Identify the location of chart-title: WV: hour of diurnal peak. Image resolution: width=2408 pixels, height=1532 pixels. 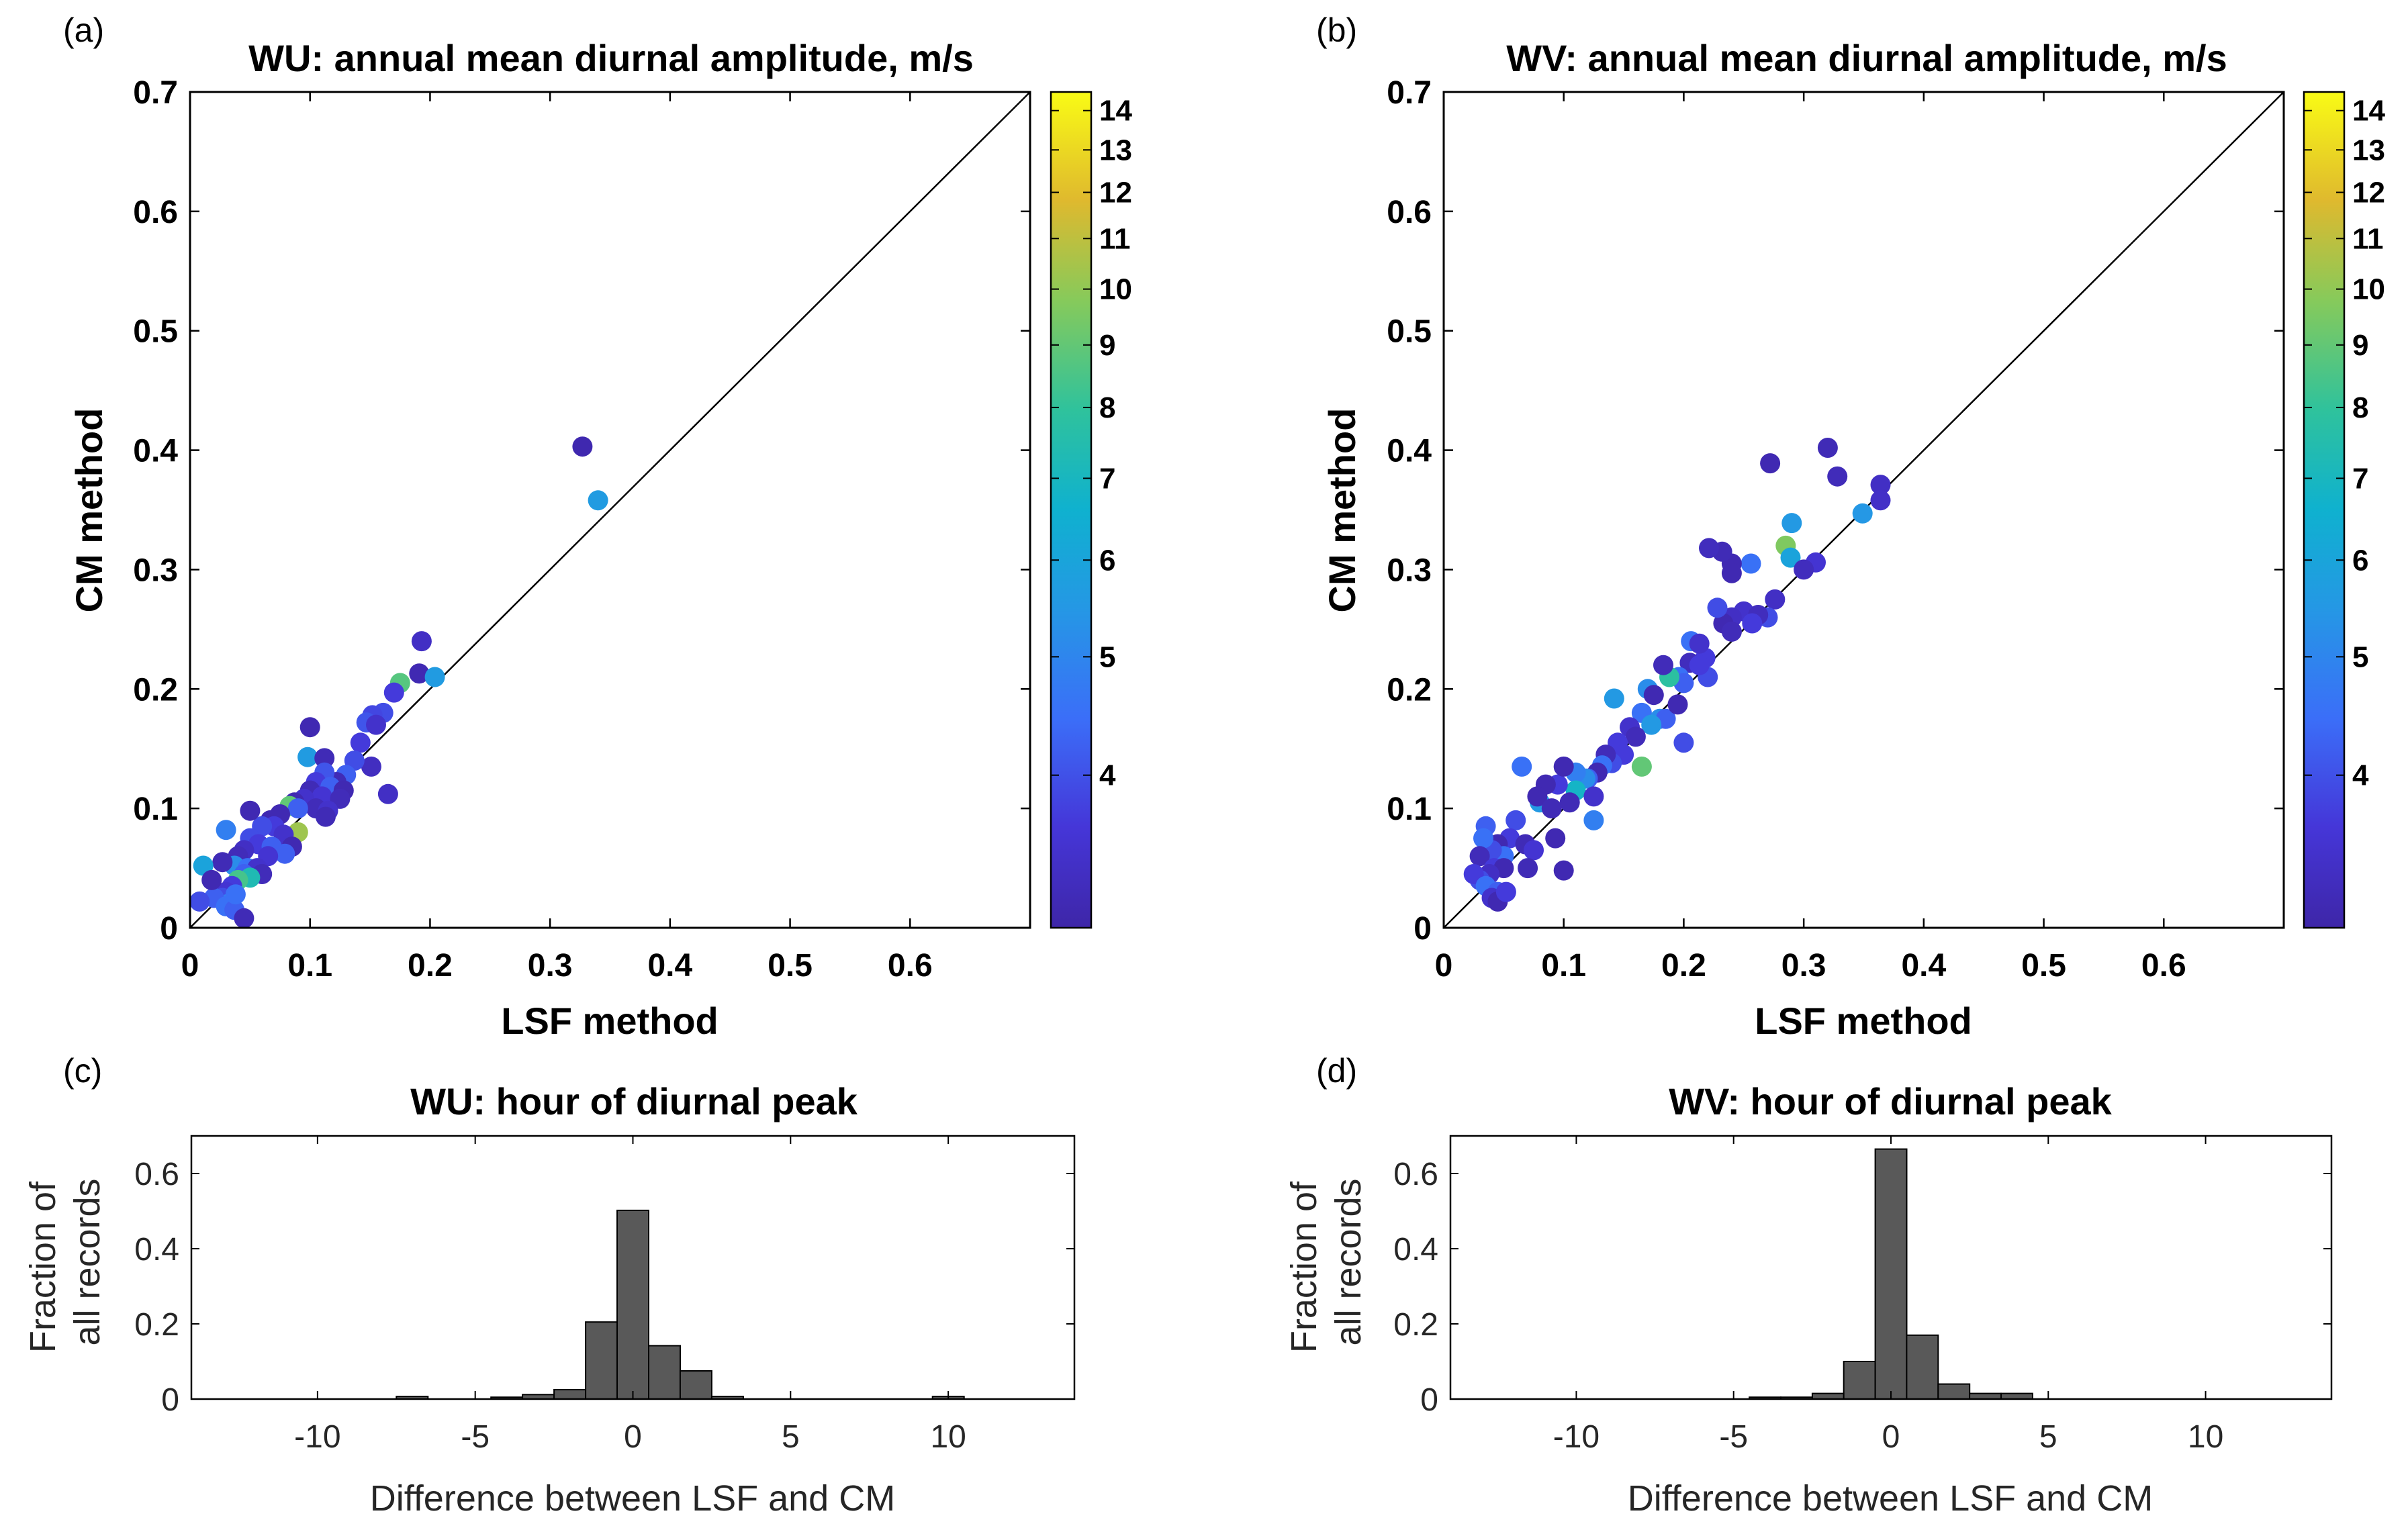
(1890, 1101).